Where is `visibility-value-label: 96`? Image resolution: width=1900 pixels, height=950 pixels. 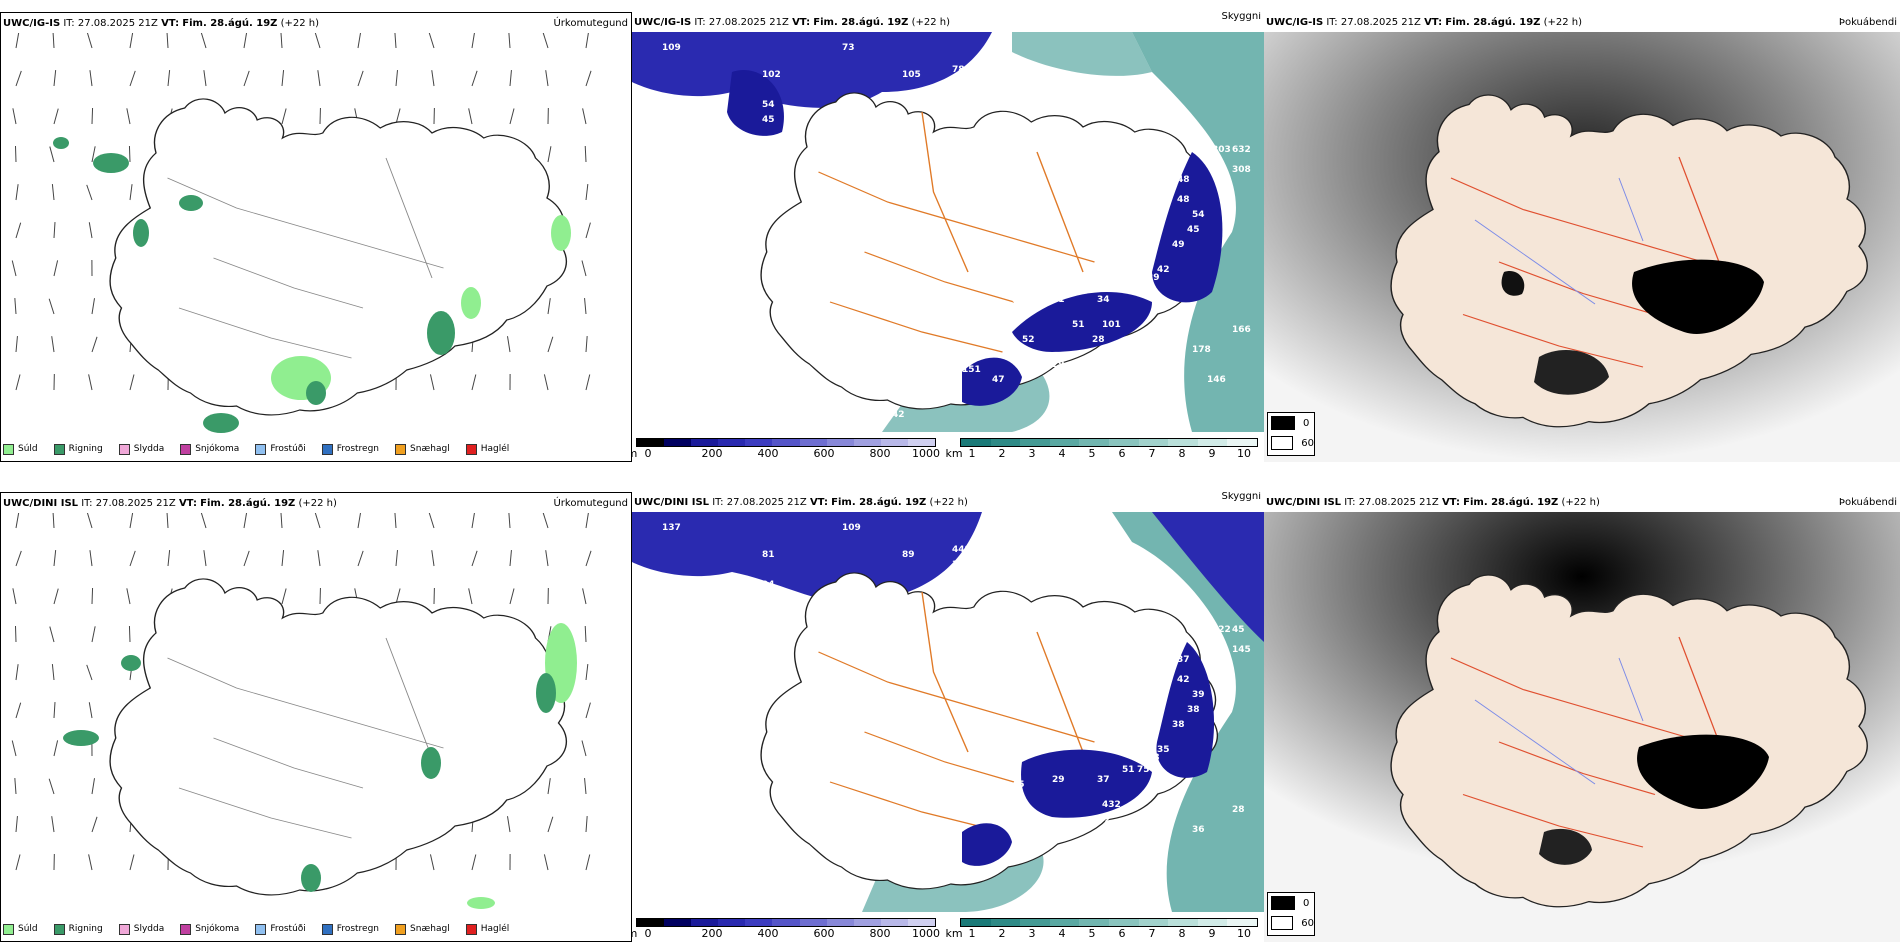
visibility-value-label: 96 is located at coordinates (778, 630).